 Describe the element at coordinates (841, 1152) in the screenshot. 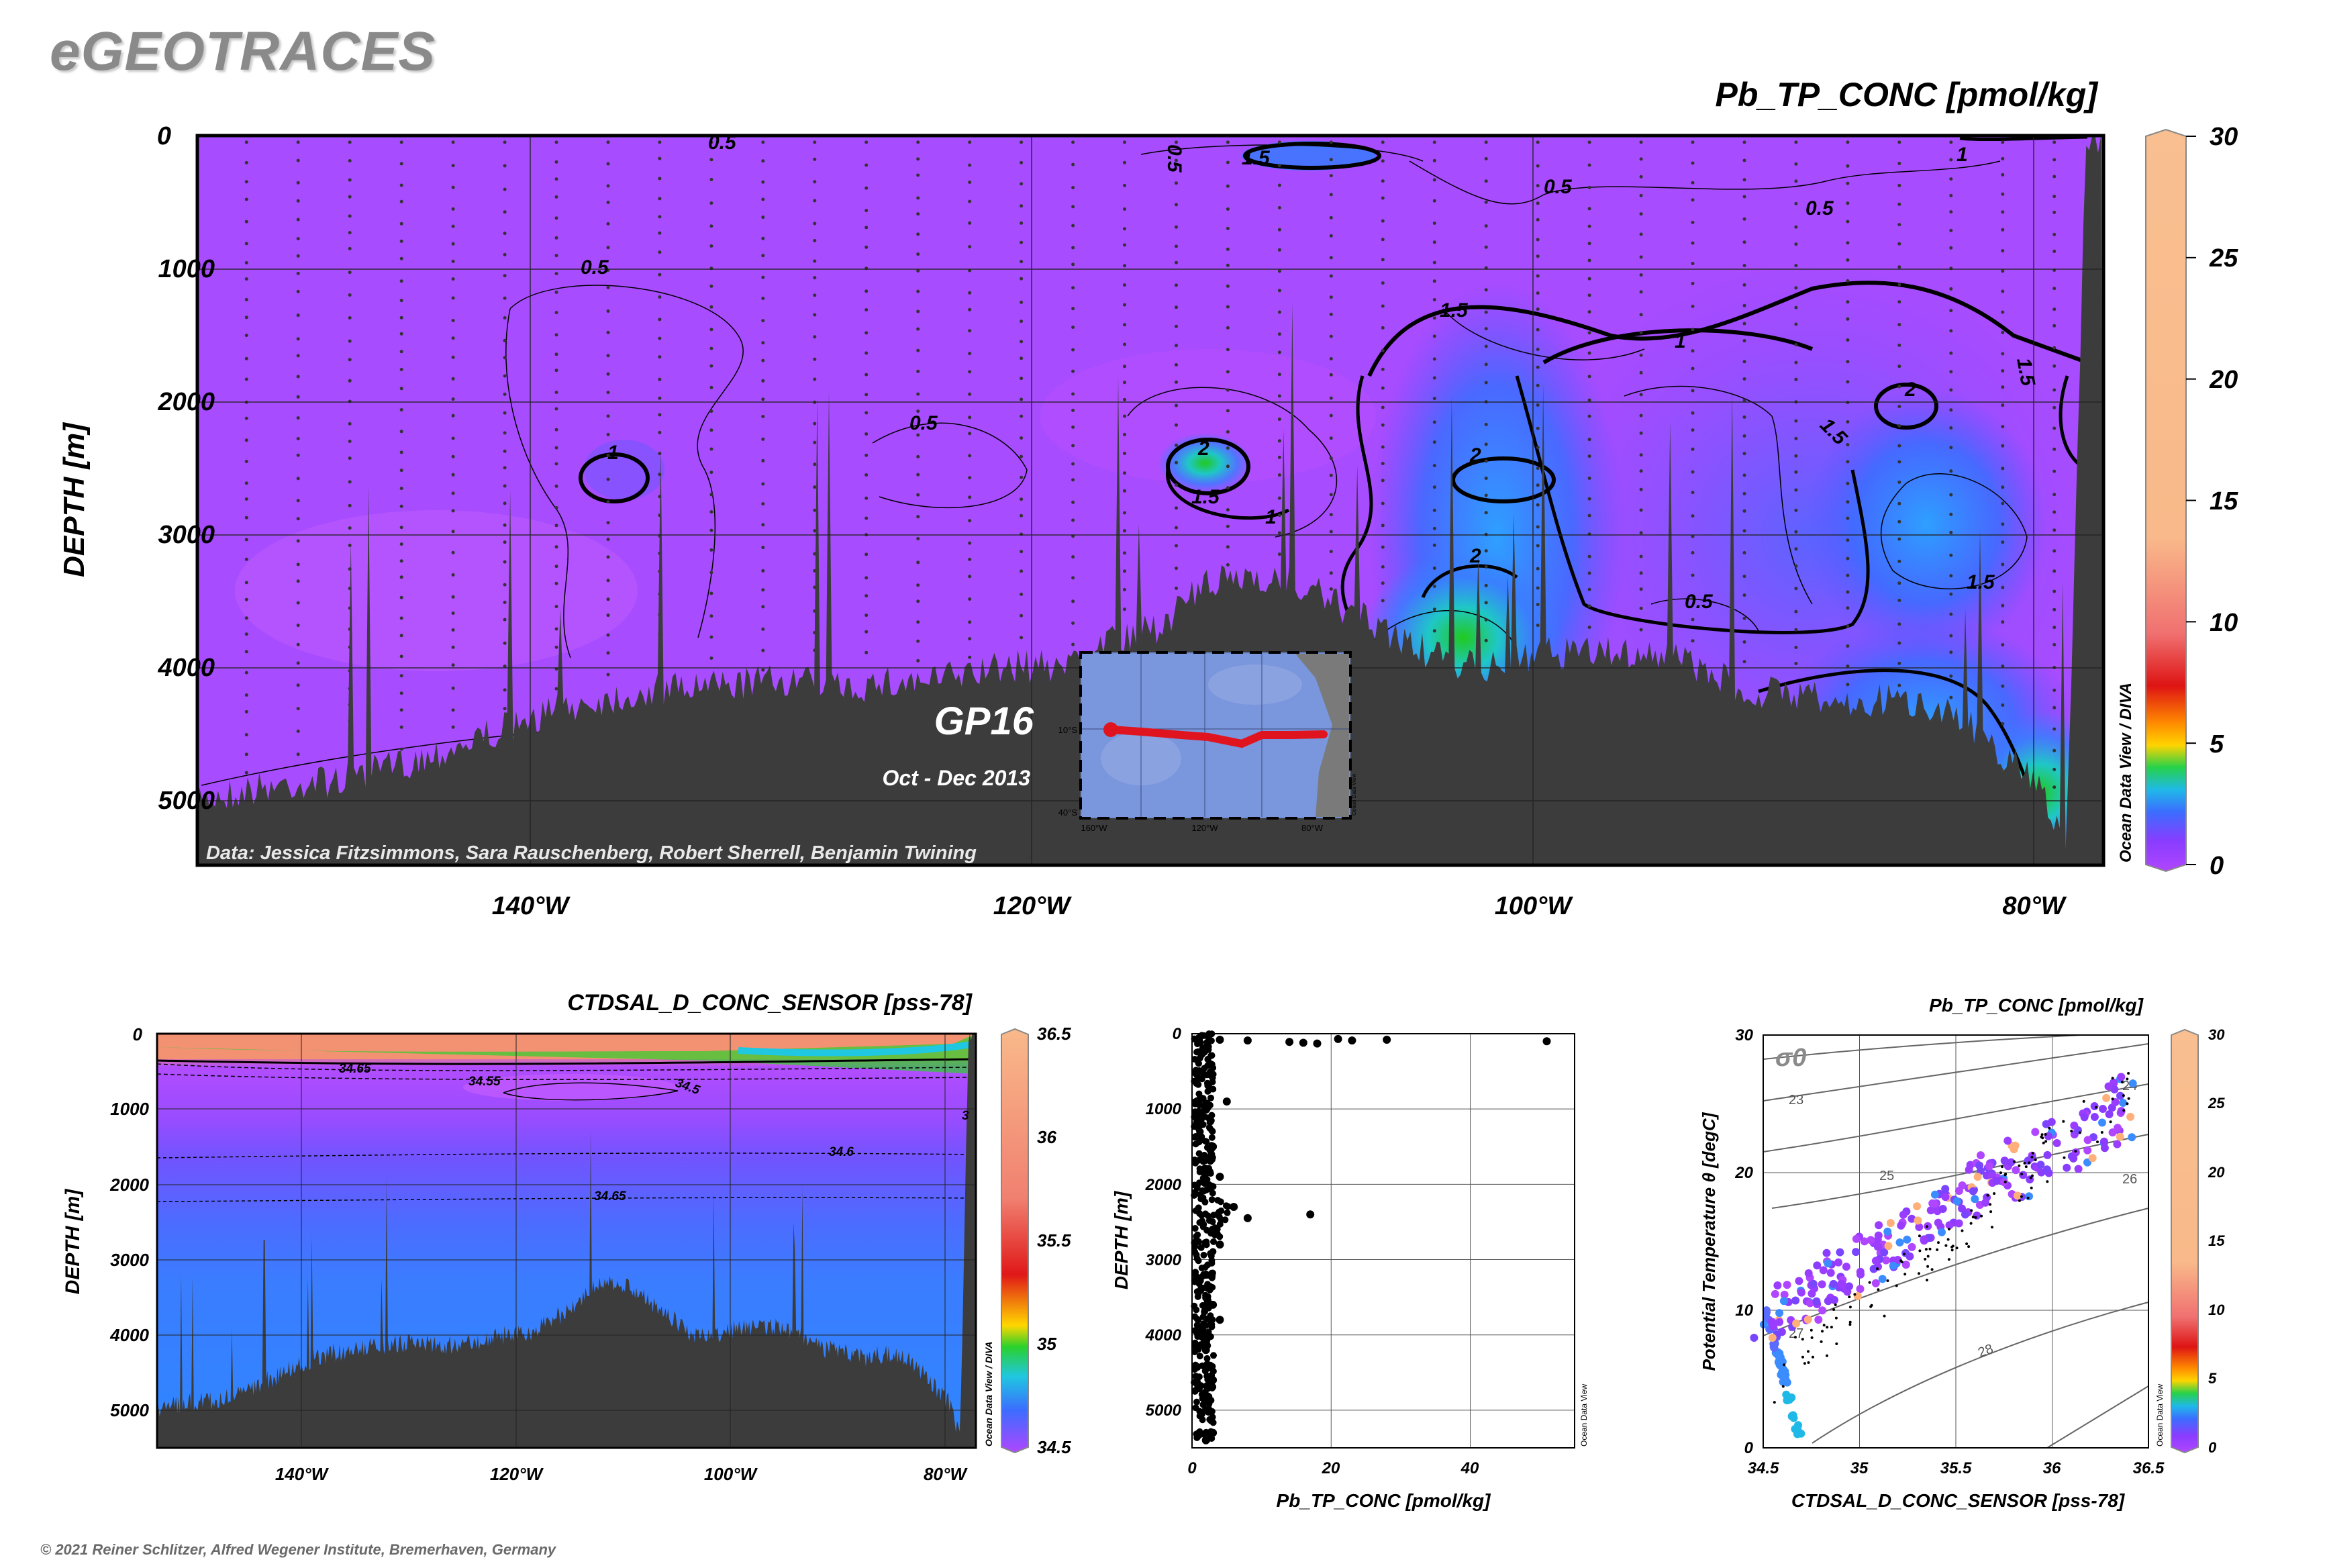

I see `contour-label: 34.6` at that location.